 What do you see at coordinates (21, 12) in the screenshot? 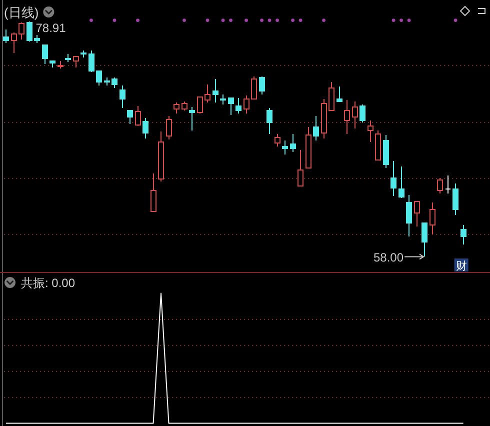
I see `title: (日线)` at bounding box center [21, 12].